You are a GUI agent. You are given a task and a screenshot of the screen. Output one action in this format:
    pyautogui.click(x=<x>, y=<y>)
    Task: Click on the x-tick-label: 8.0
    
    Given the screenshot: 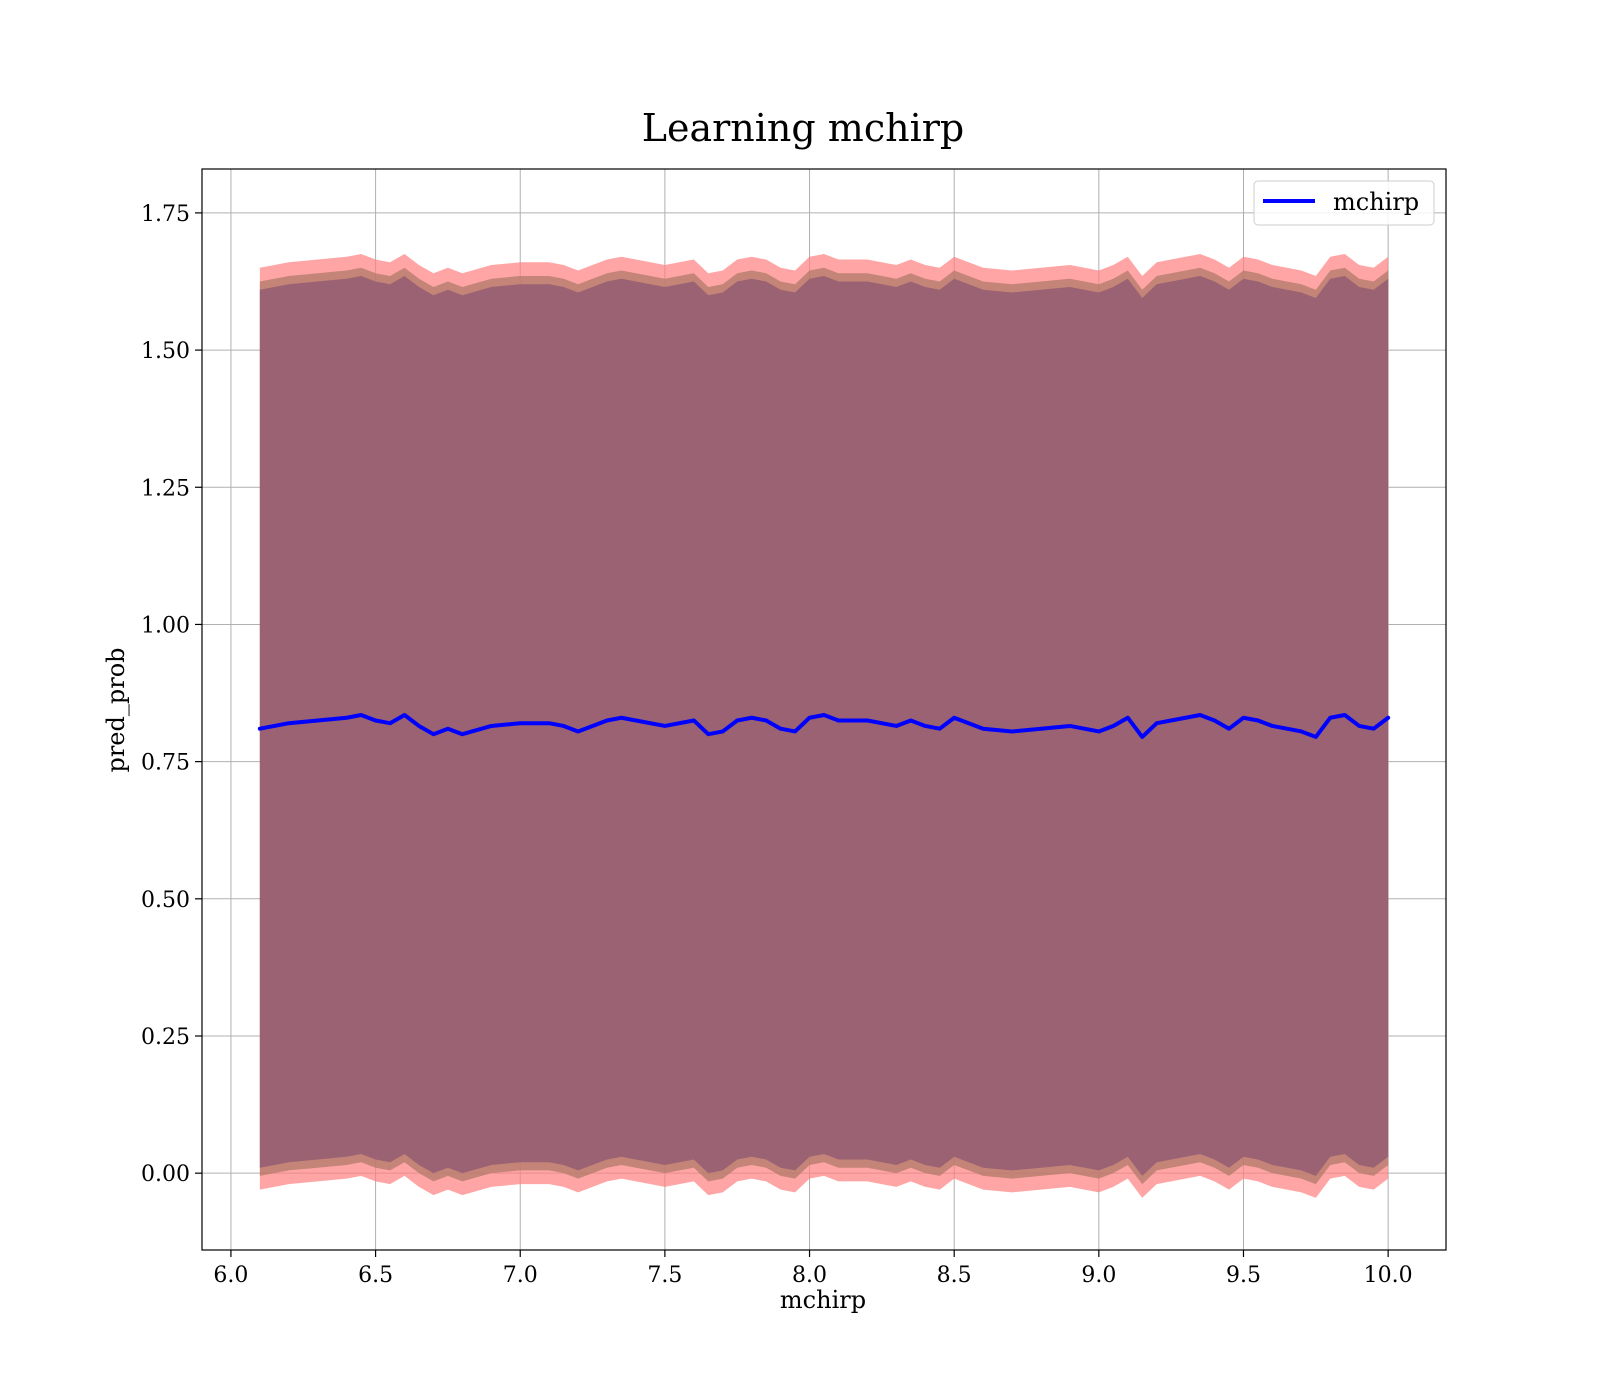 What is the action you would take?
    pyautogui.click(x=809, y=1275)
    